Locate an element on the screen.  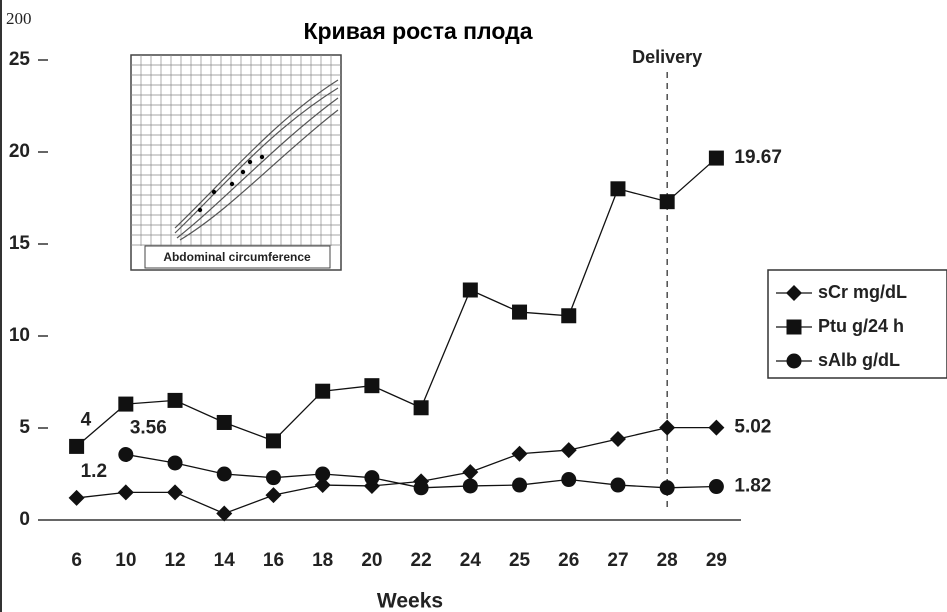
x-tick-label: 27 is located at coordinates (617, 560).